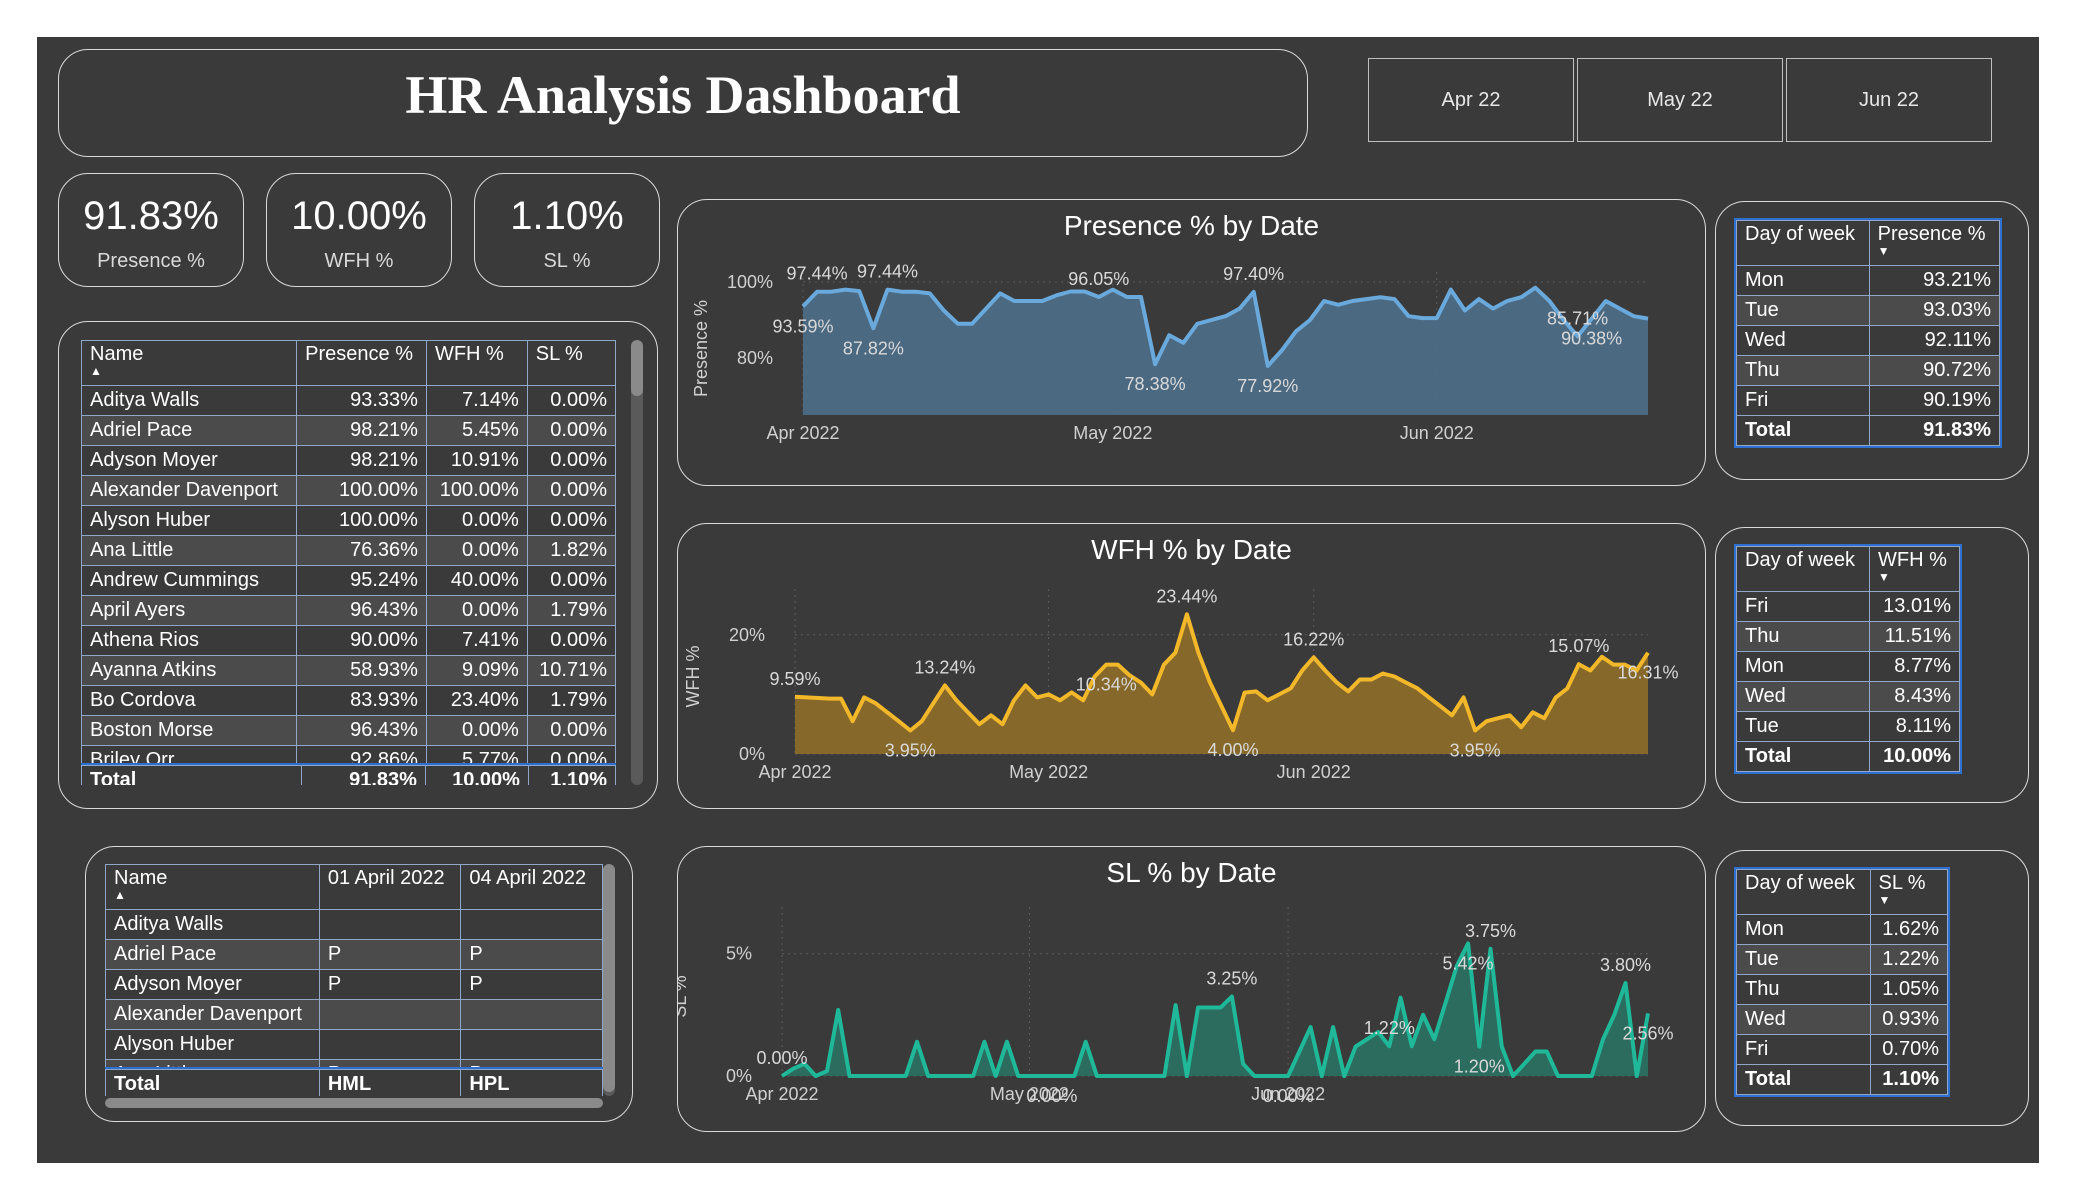 Image resolution: width=2075 pixels, height=1200 pixels. I want to click on cell-name: Aditya Walls, so click(189, 400).